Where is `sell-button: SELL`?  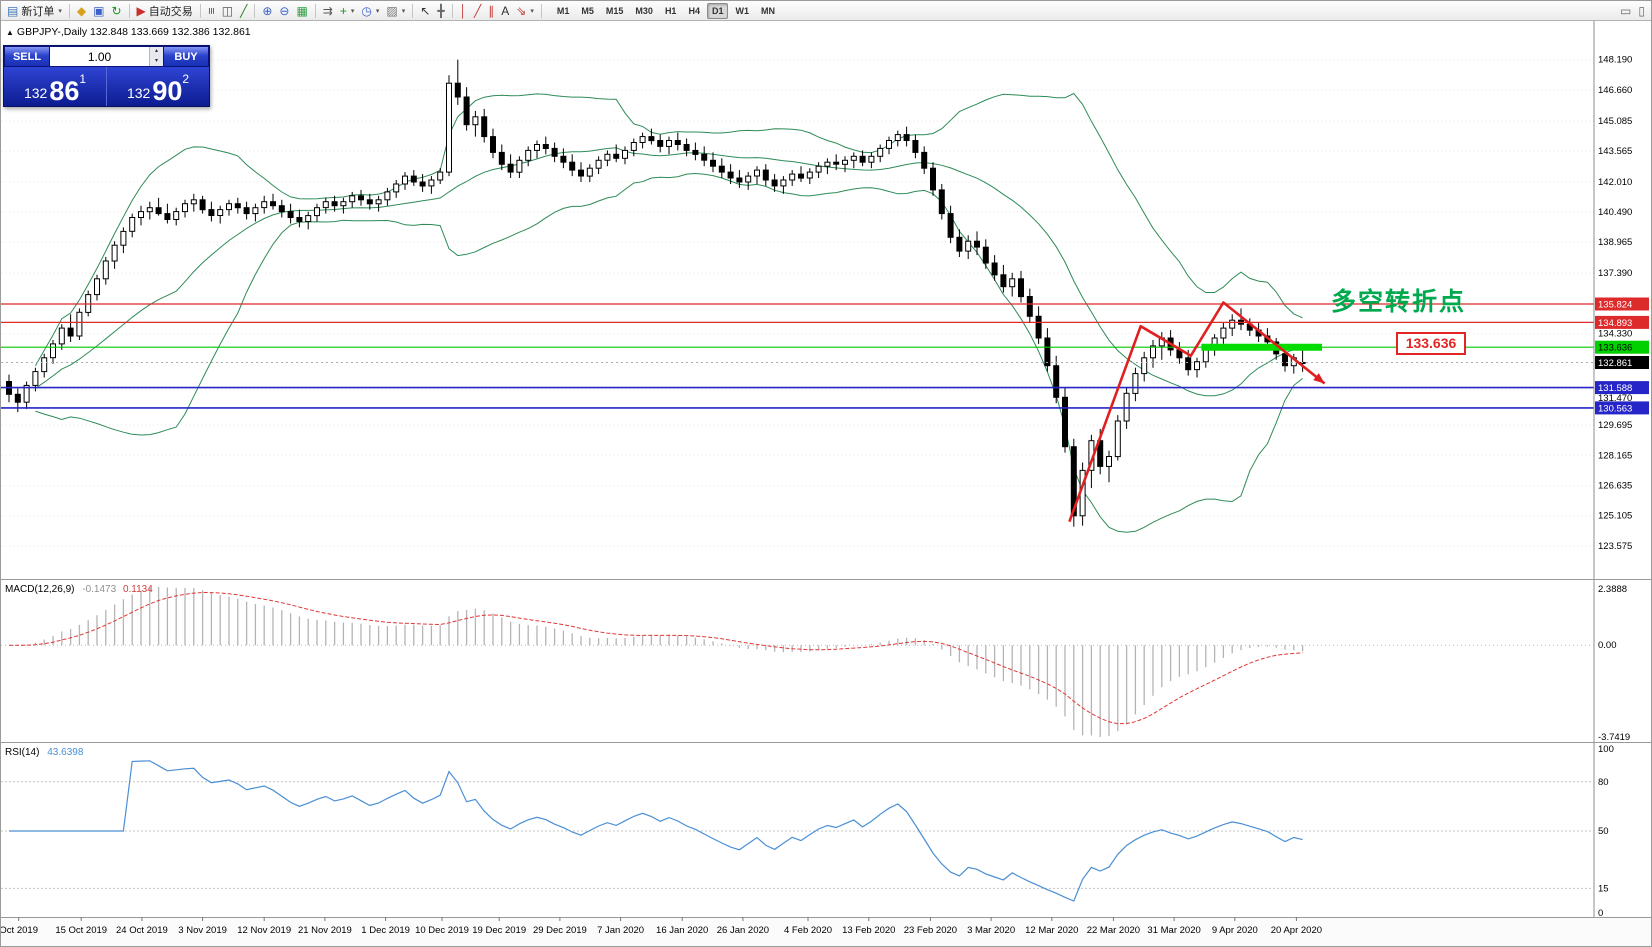
sell-button: SELL is located at coordinates (27, 56).